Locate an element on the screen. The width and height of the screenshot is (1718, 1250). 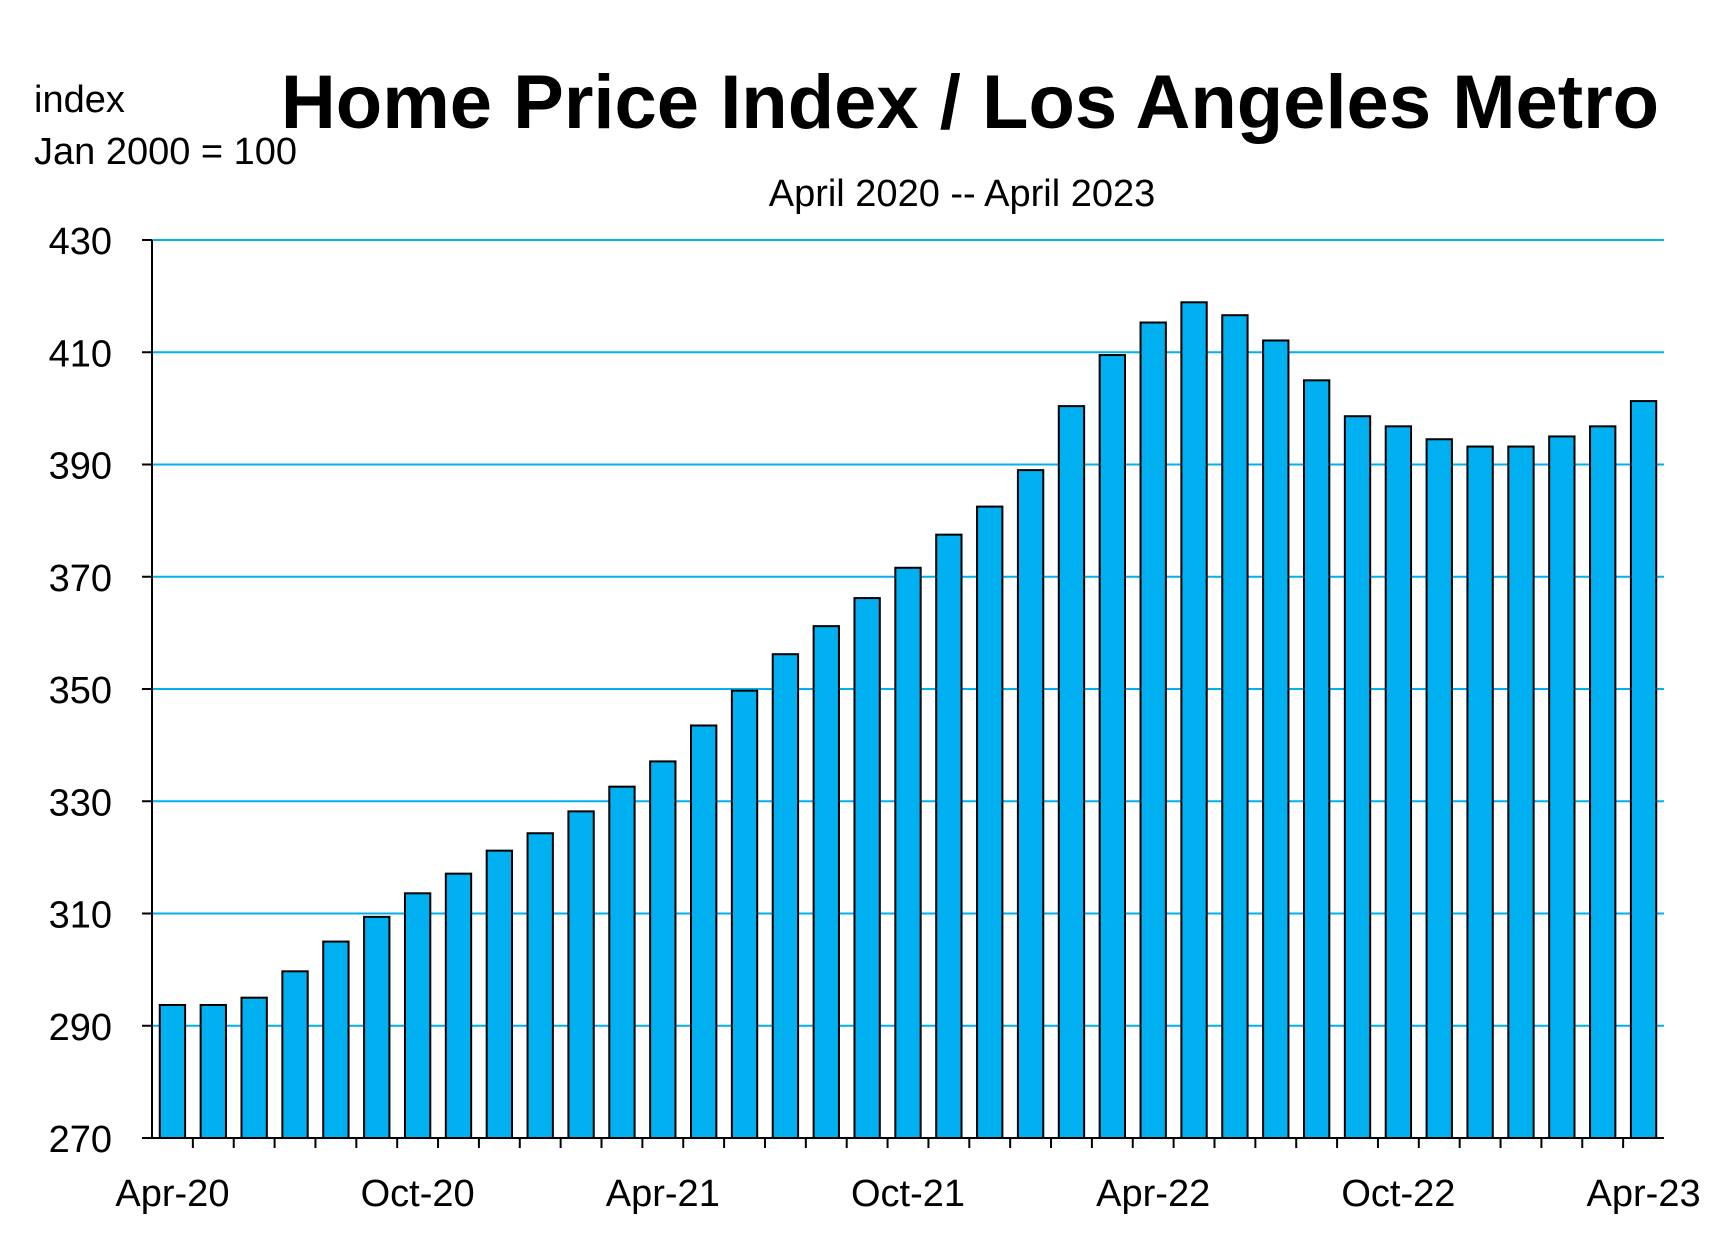
y-tick-label: 290 is located at coordinates (80, 1028).